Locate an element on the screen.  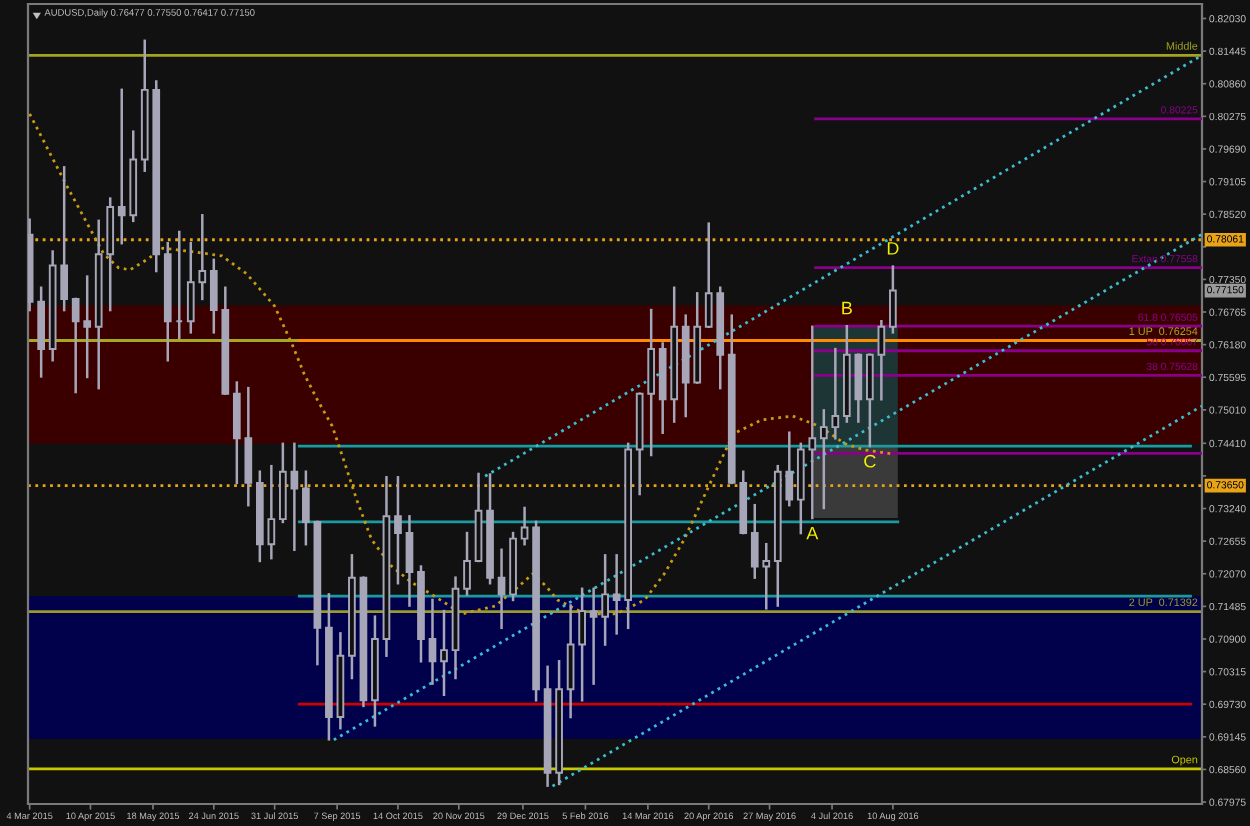
annotation: B is located at coordinates (847, 308).